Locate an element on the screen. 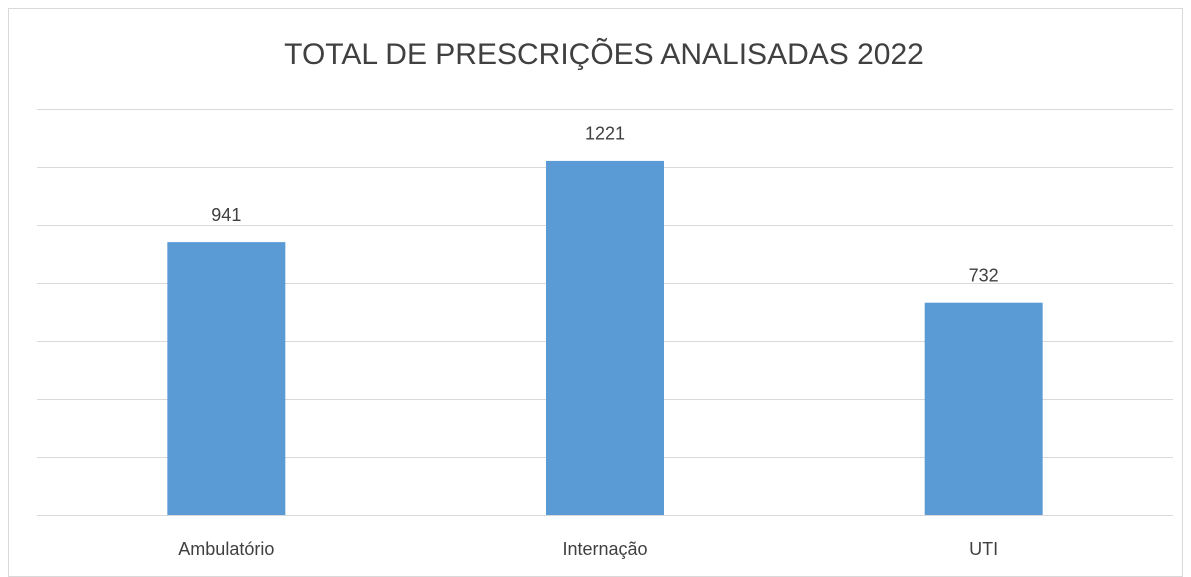  x-tick-label: UTI is located at coordinates (983, 549).